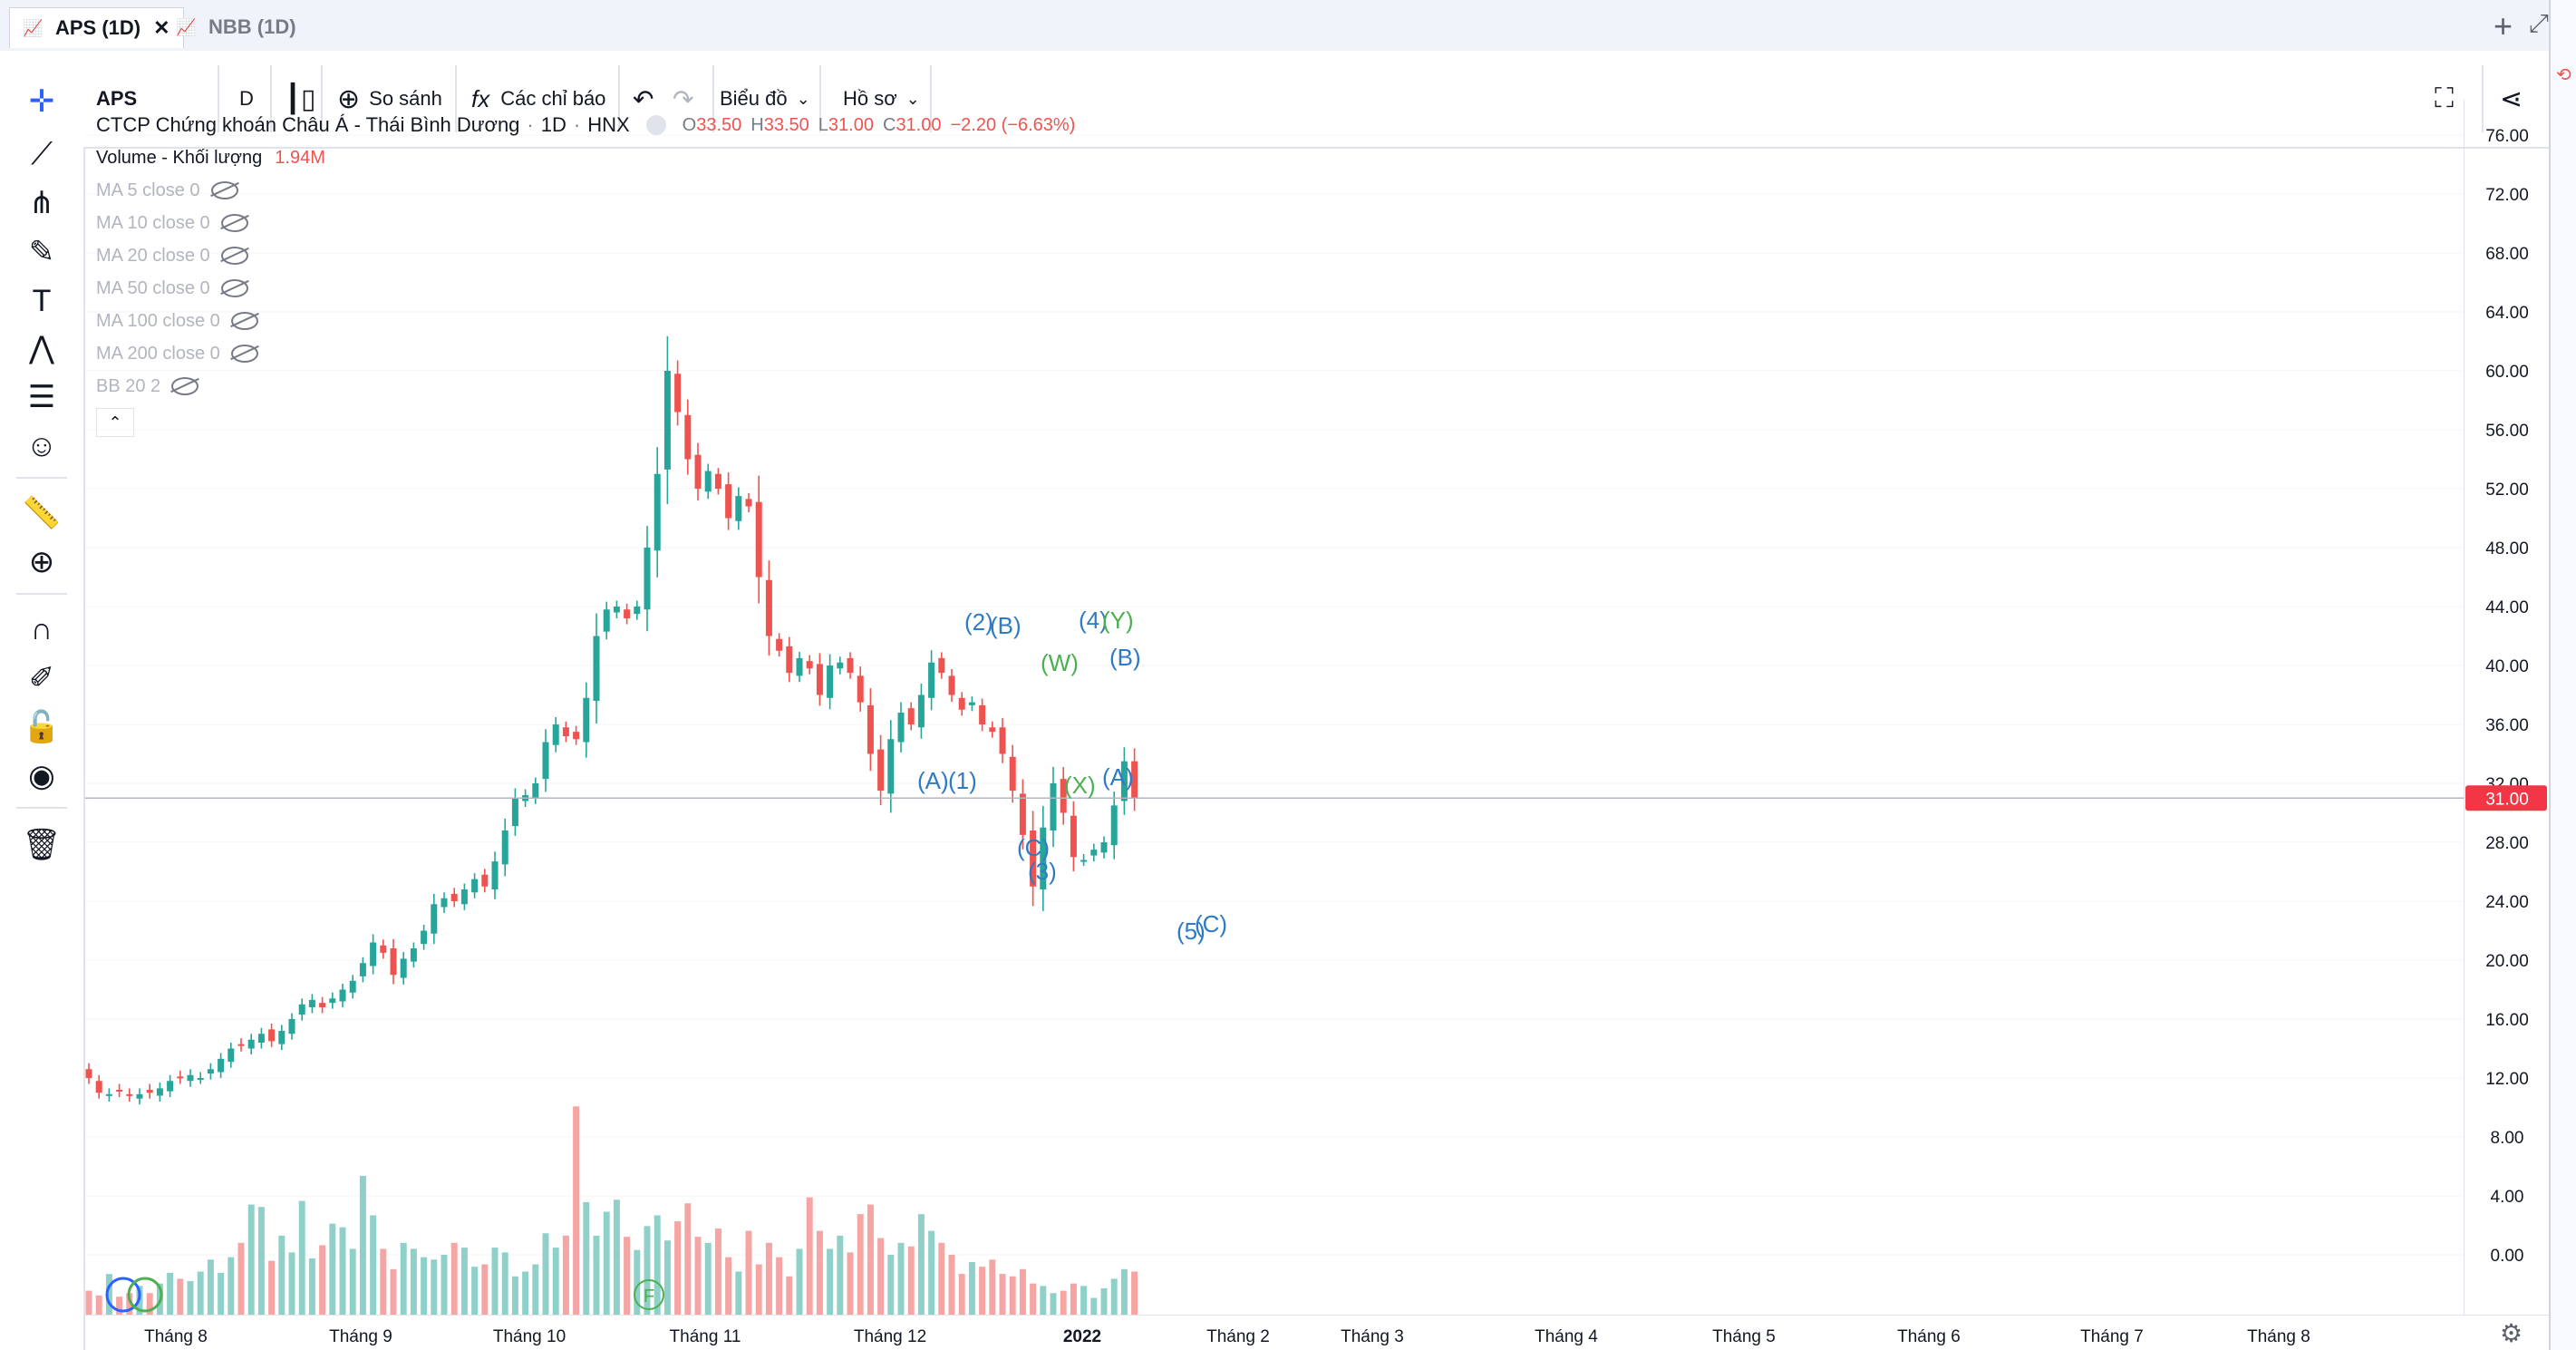 This screenshot has height=1350, width=2576. What do you see at coordinates (2563, 75) in the screenshot?
I see `side-panel-icon: ⟲` at bounding box center [2563, 75].